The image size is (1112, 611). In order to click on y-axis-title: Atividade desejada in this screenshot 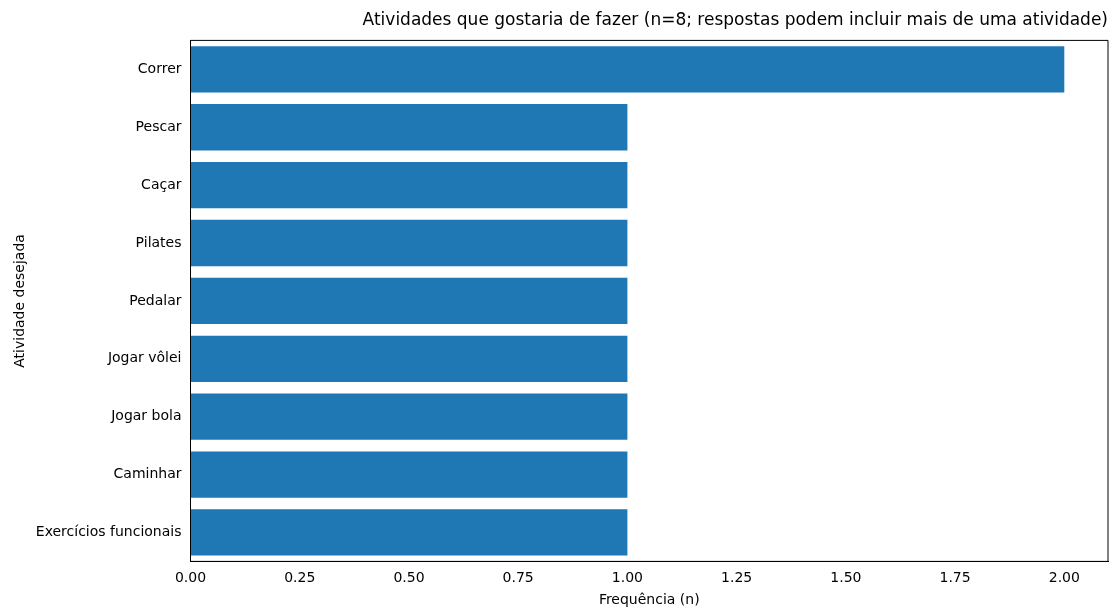, I will do `click(19, 301)`.